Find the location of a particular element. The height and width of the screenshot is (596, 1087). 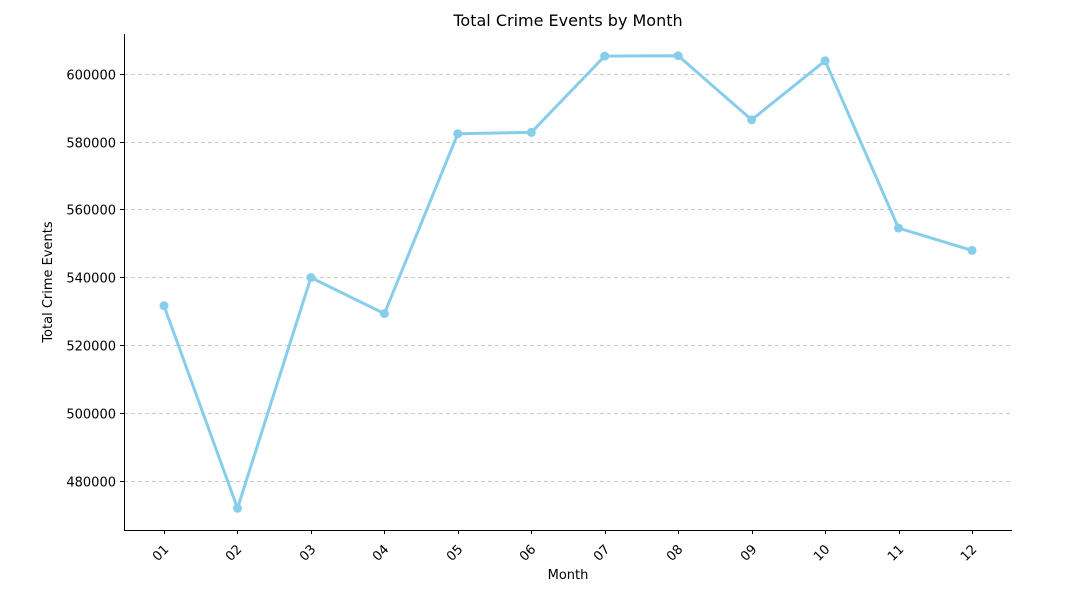

x-tick-label: 03 is located at coordinates (308, 553).